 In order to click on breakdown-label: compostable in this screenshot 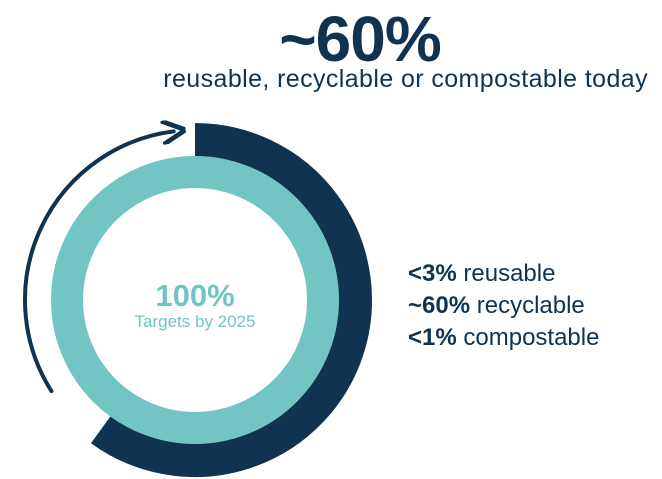, I will do `click(531, 337)`.